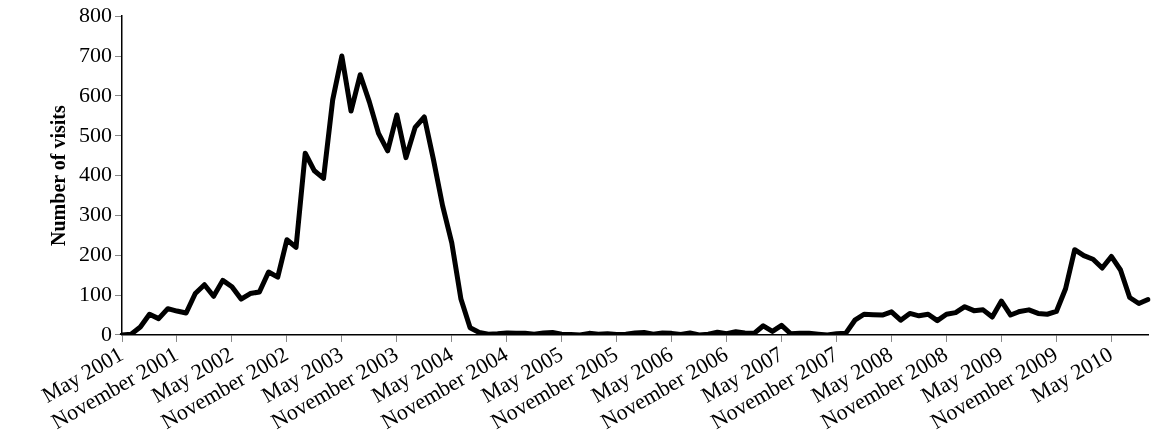 Image resolution: width=1152 pixels, height=436 pixels. Describe the element at coordinates (95, 94) in the screenshot. I see `y-tick-label: 600` at that location.